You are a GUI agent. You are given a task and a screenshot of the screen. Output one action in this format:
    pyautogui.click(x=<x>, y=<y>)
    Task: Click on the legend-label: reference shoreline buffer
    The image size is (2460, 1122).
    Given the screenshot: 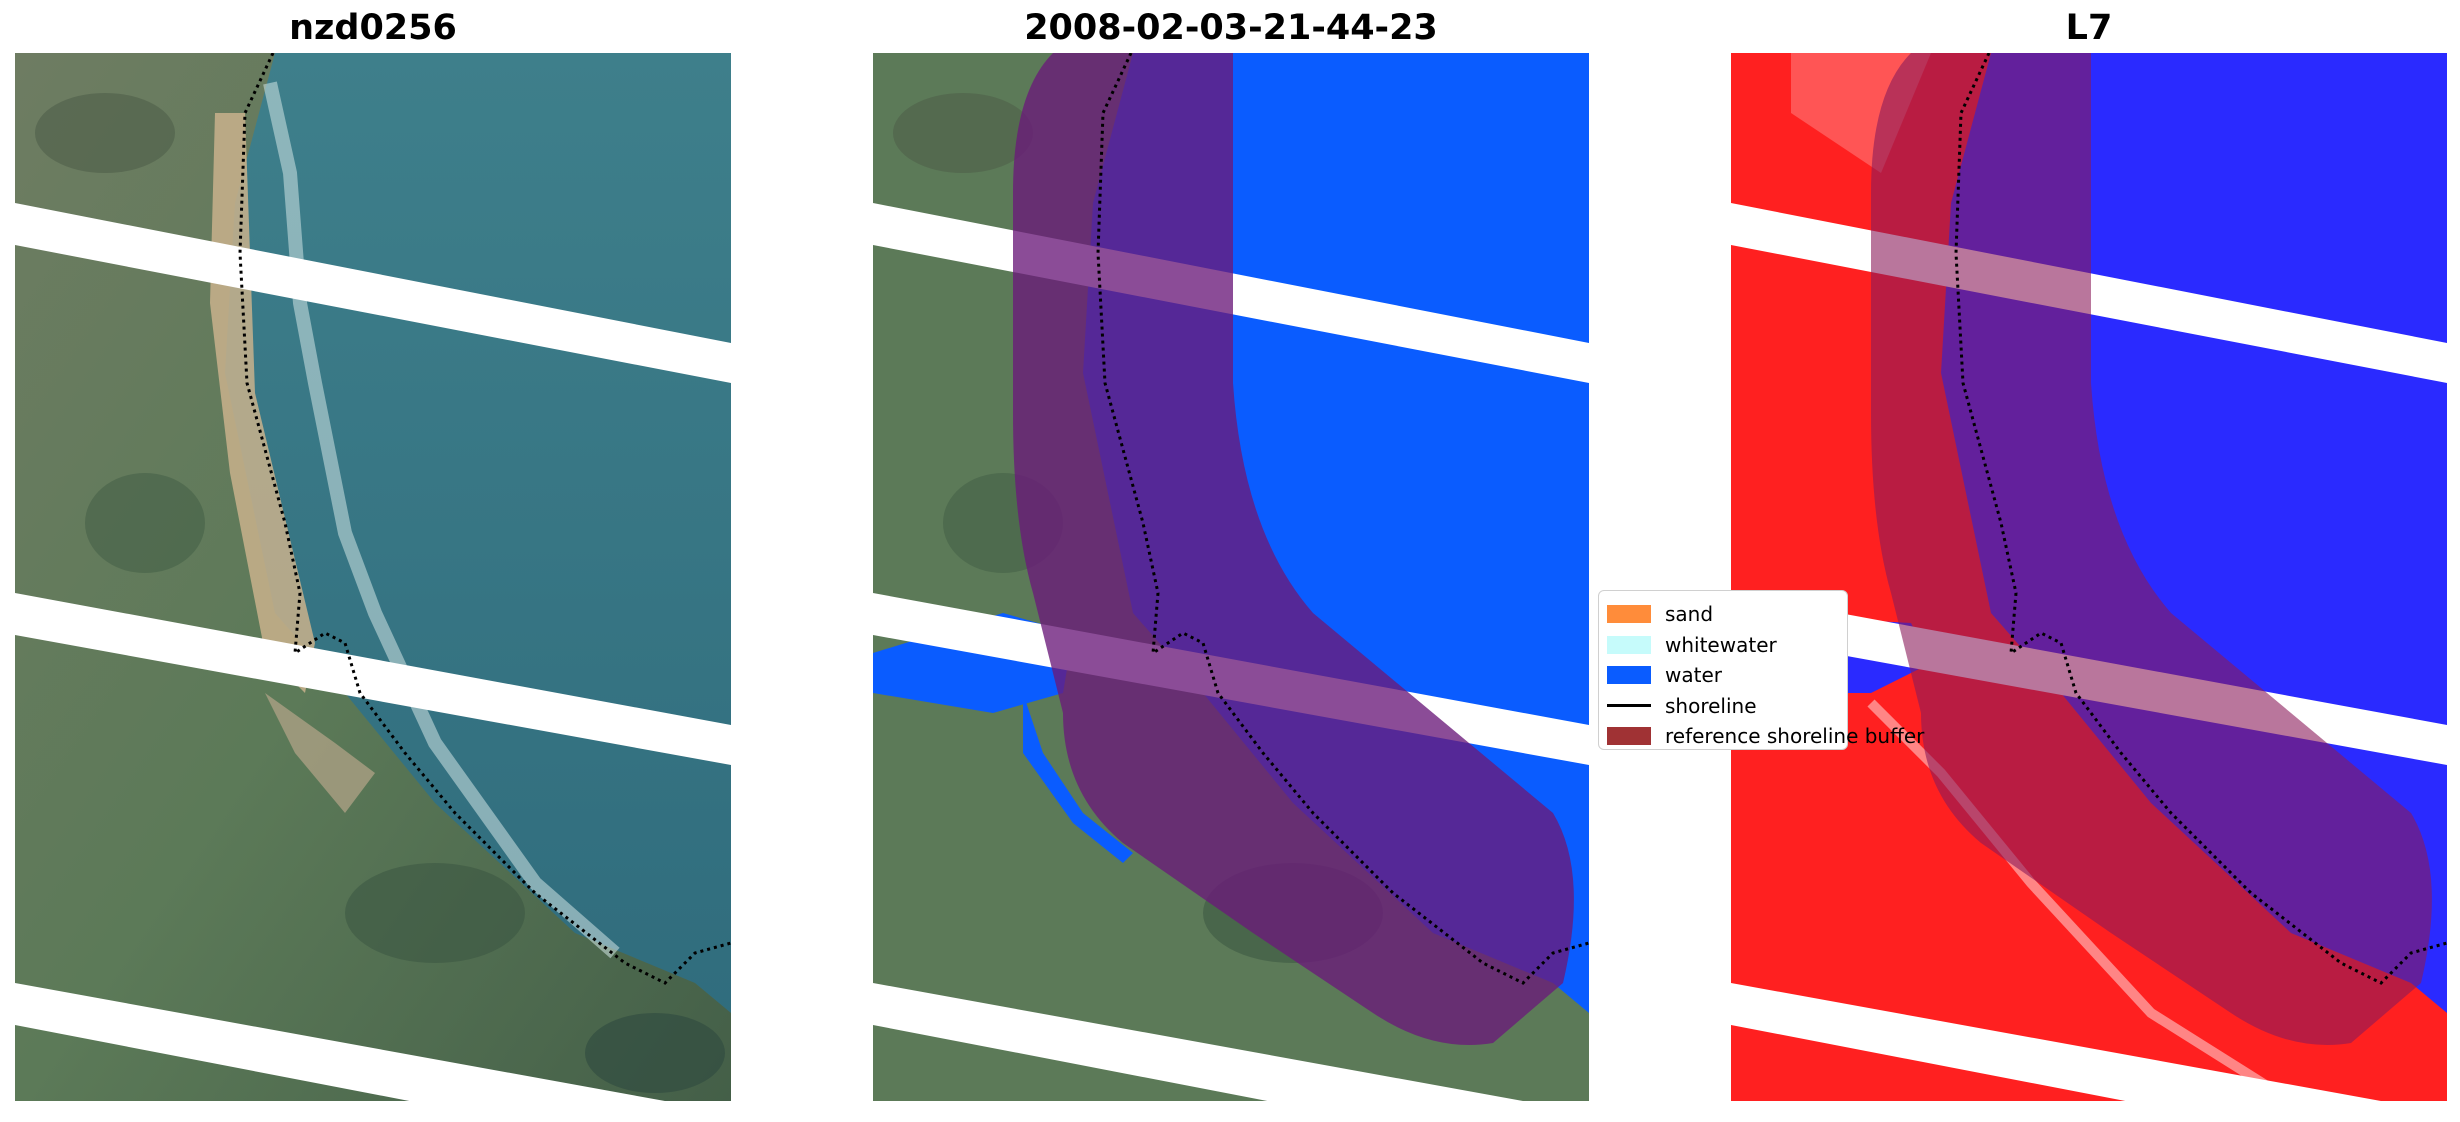 What is the action you would take?
    pyautogui.click(x=1795, y=736)
    